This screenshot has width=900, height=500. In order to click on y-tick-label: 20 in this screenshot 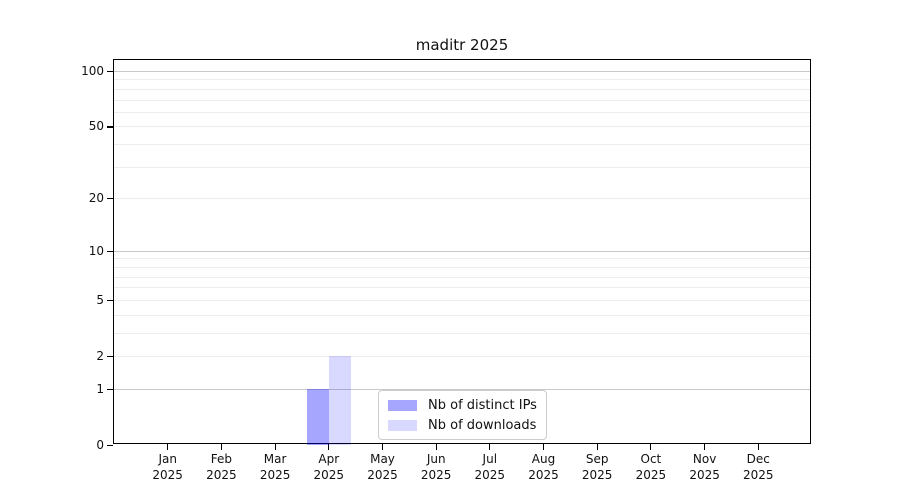, I will do `click(96, 198)`.